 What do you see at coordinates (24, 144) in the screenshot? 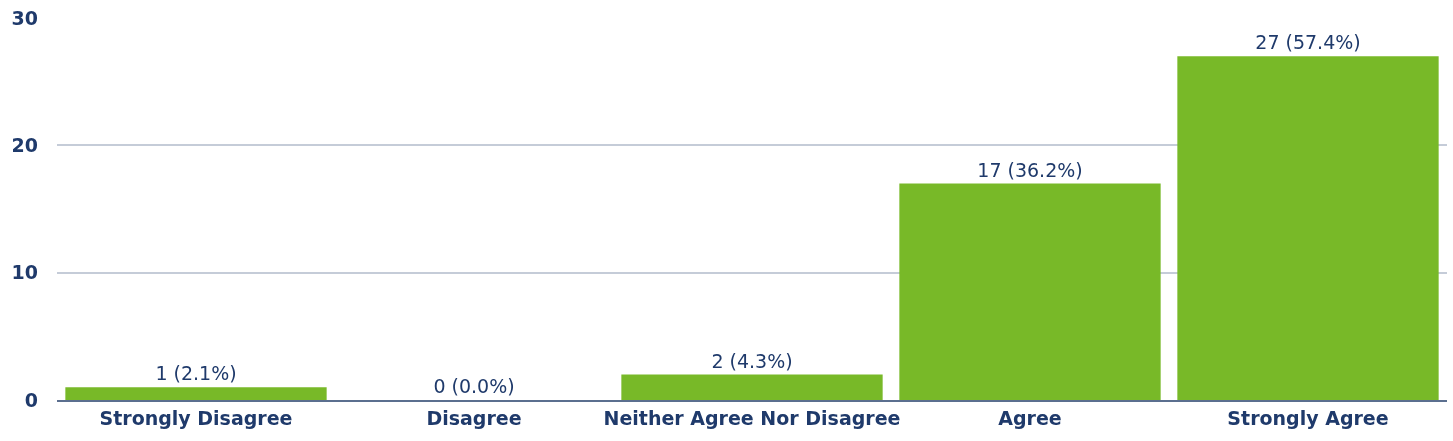
I see `y-tick-label: 20` at bounding box center [24, 144].